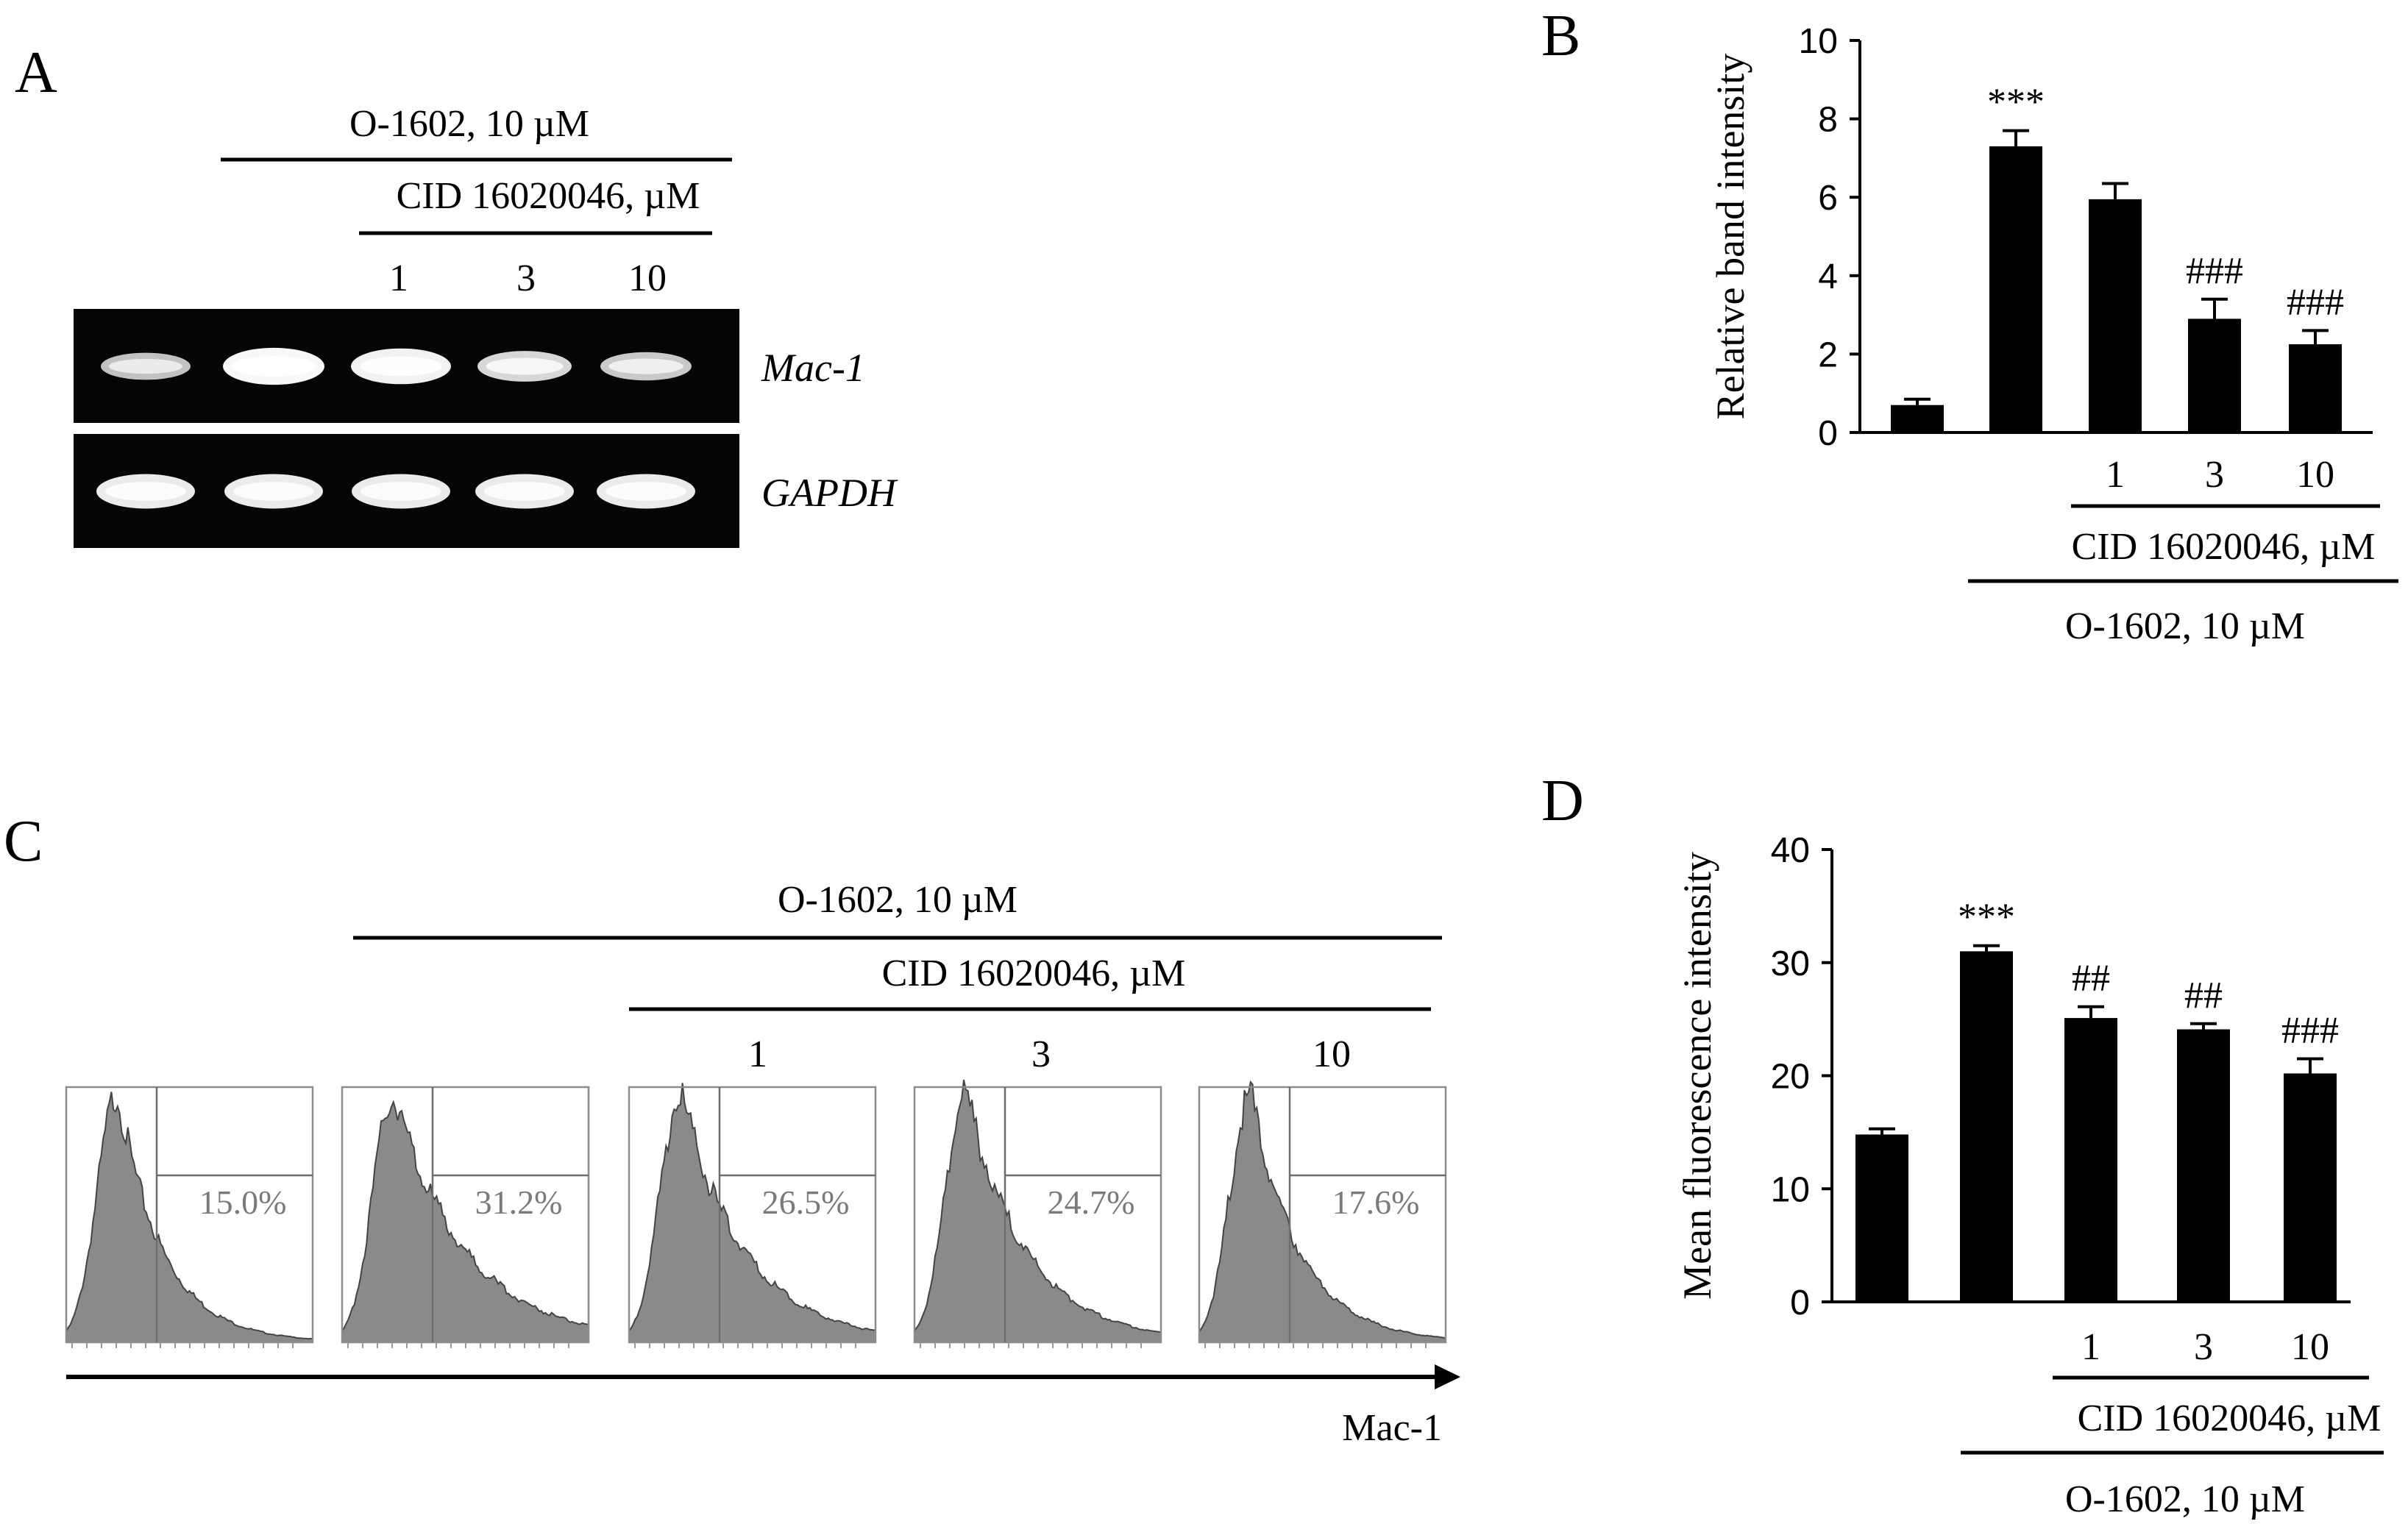 This screenshot has width=2408, height=1524. Describe the element at coordinates (758, 1054) in the screenshot. I see `c-dose-label-1: 1` at that location.